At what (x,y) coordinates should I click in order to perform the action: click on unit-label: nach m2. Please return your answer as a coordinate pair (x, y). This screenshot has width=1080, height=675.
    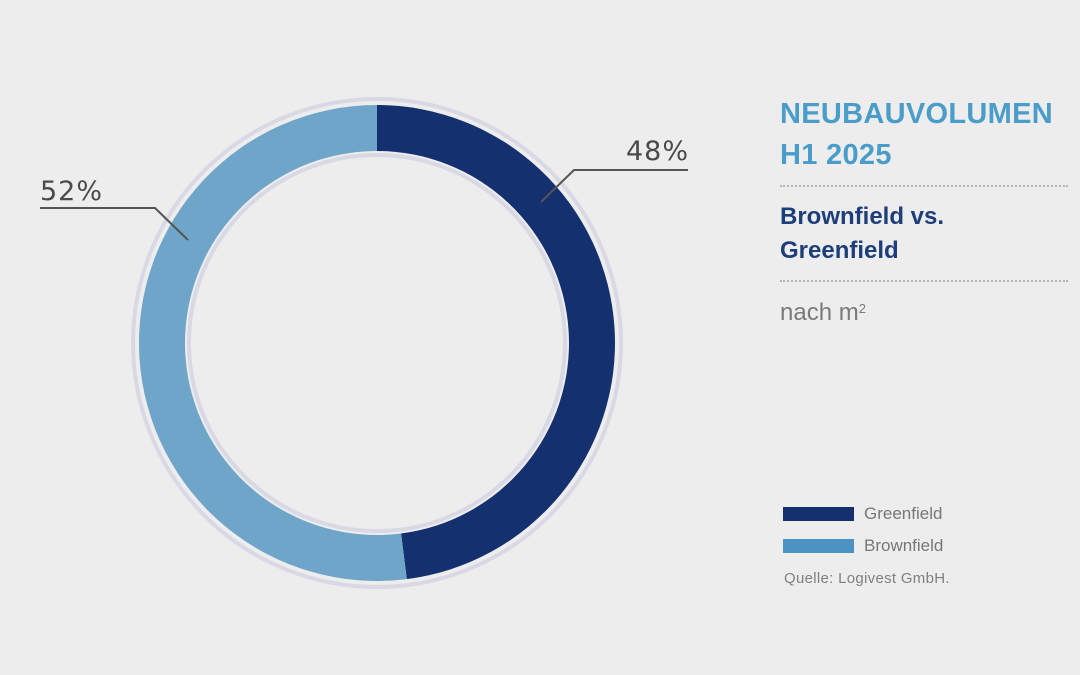
    Looking at the image, I should click on (925, 313).